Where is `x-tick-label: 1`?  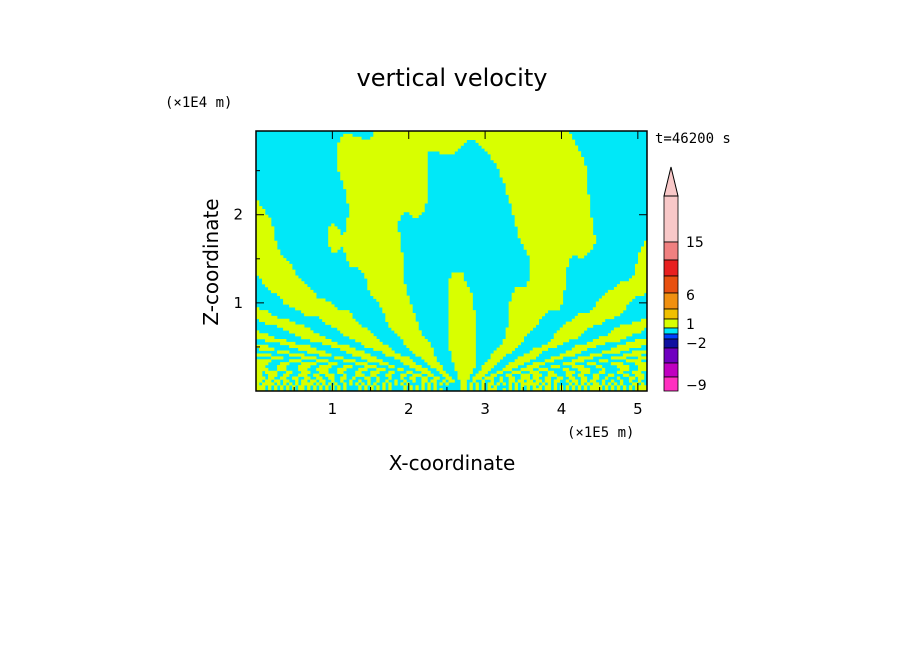 x-tick-label: 1 is located at coordinates (333, 409).